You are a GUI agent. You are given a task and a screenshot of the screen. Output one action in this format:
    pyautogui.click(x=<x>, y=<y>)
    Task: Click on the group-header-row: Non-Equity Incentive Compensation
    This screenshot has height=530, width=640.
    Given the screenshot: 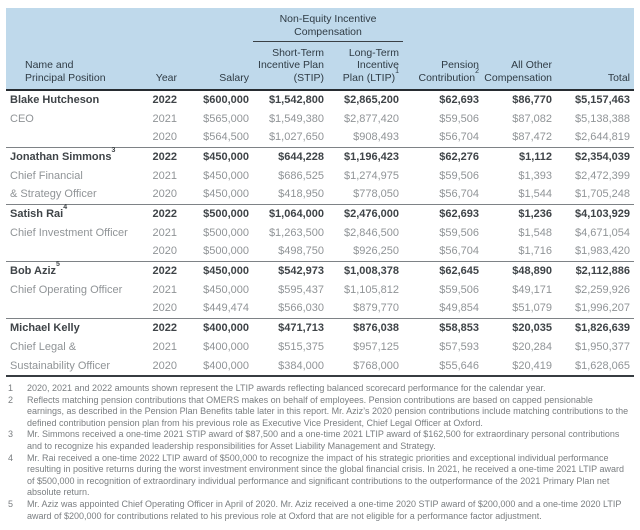 What is the action you would take?
    pyautogui.click(x=320, y=25)
    